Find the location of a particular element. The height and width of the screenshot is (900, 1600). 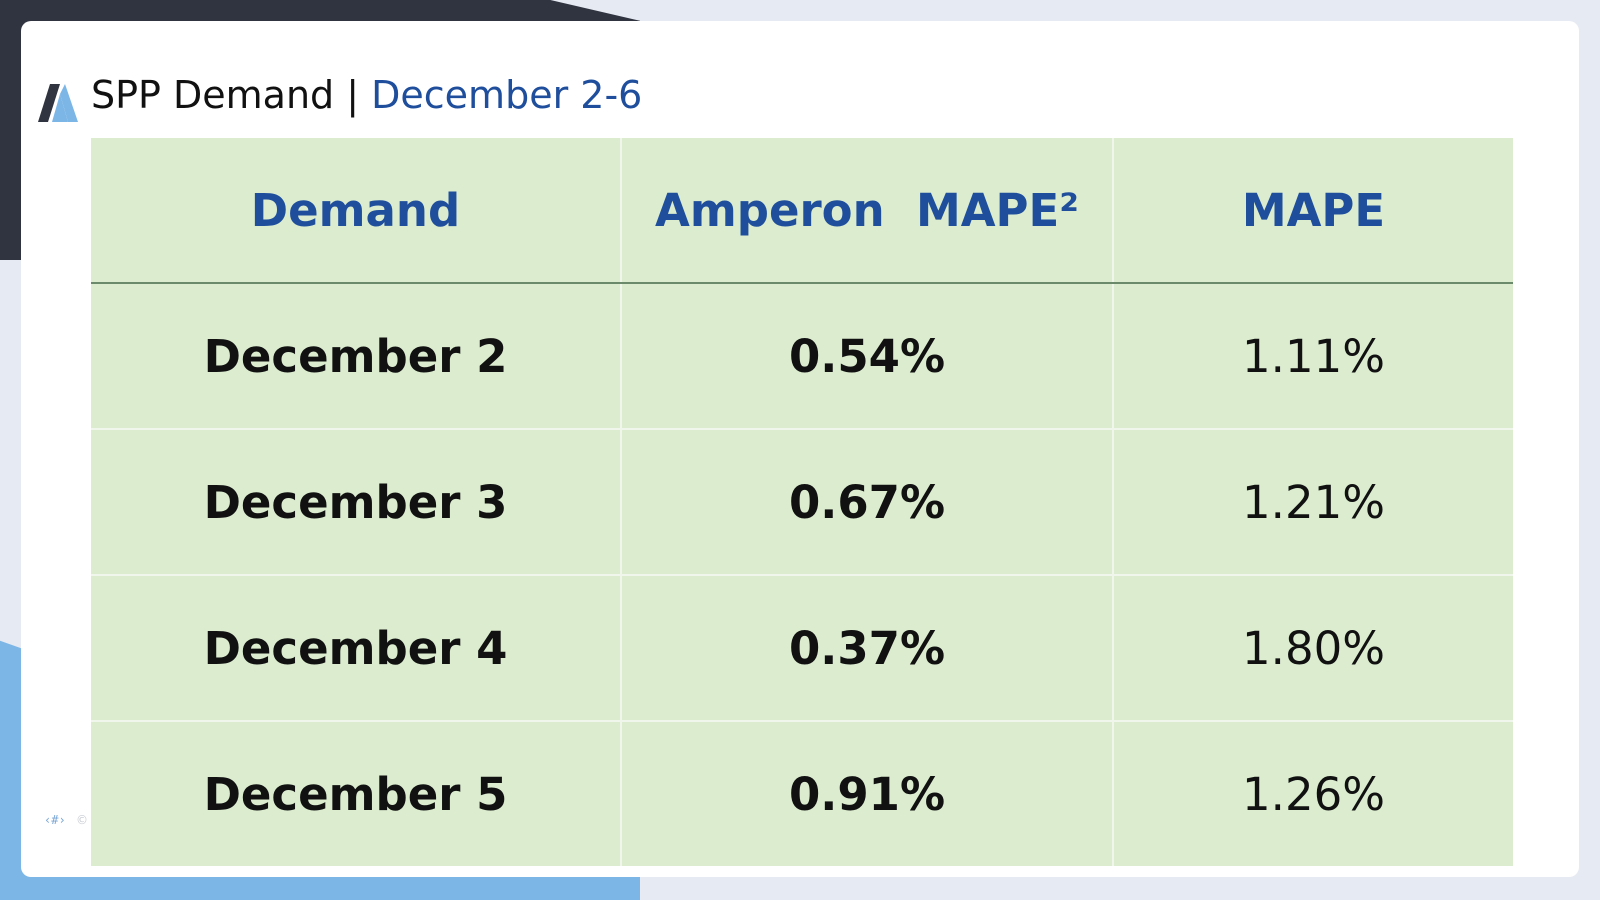

cell-amperon-mape: 0.67% is located at coordinates (866, 501).